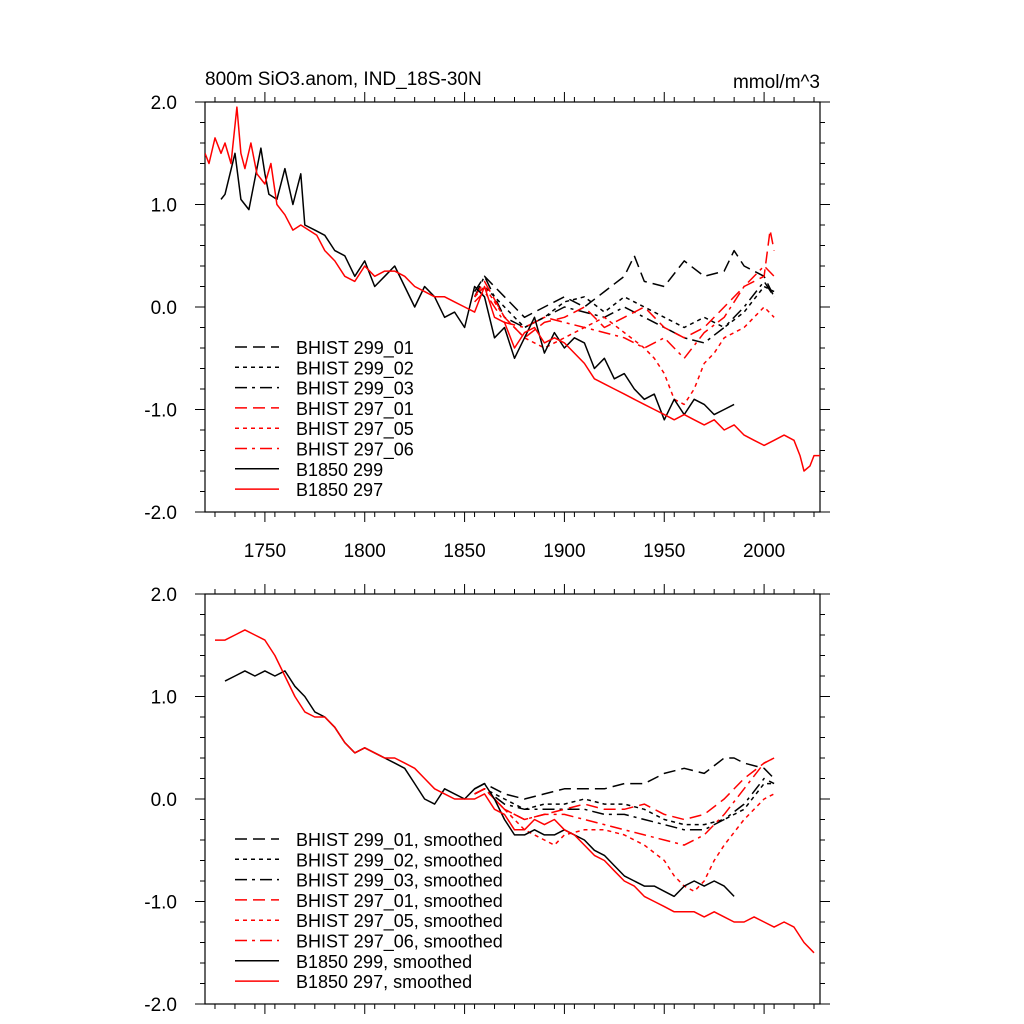  I want to click on legend-label: B1850 299, smoothed, so click(384, 962).